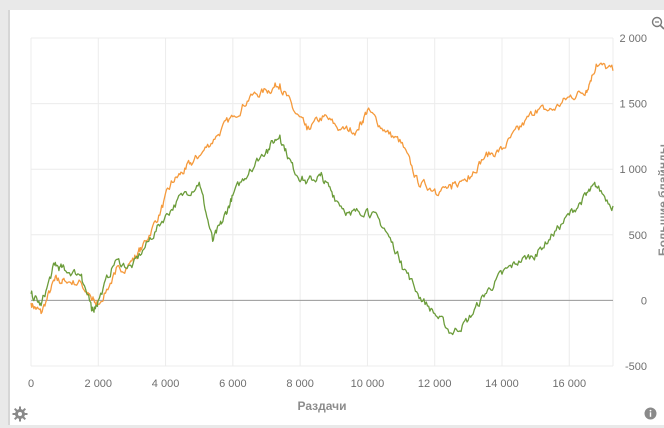  I want to click on y-tick-labels: 2 000 1 500 1 000 500 0 -500, so click(633, 203).